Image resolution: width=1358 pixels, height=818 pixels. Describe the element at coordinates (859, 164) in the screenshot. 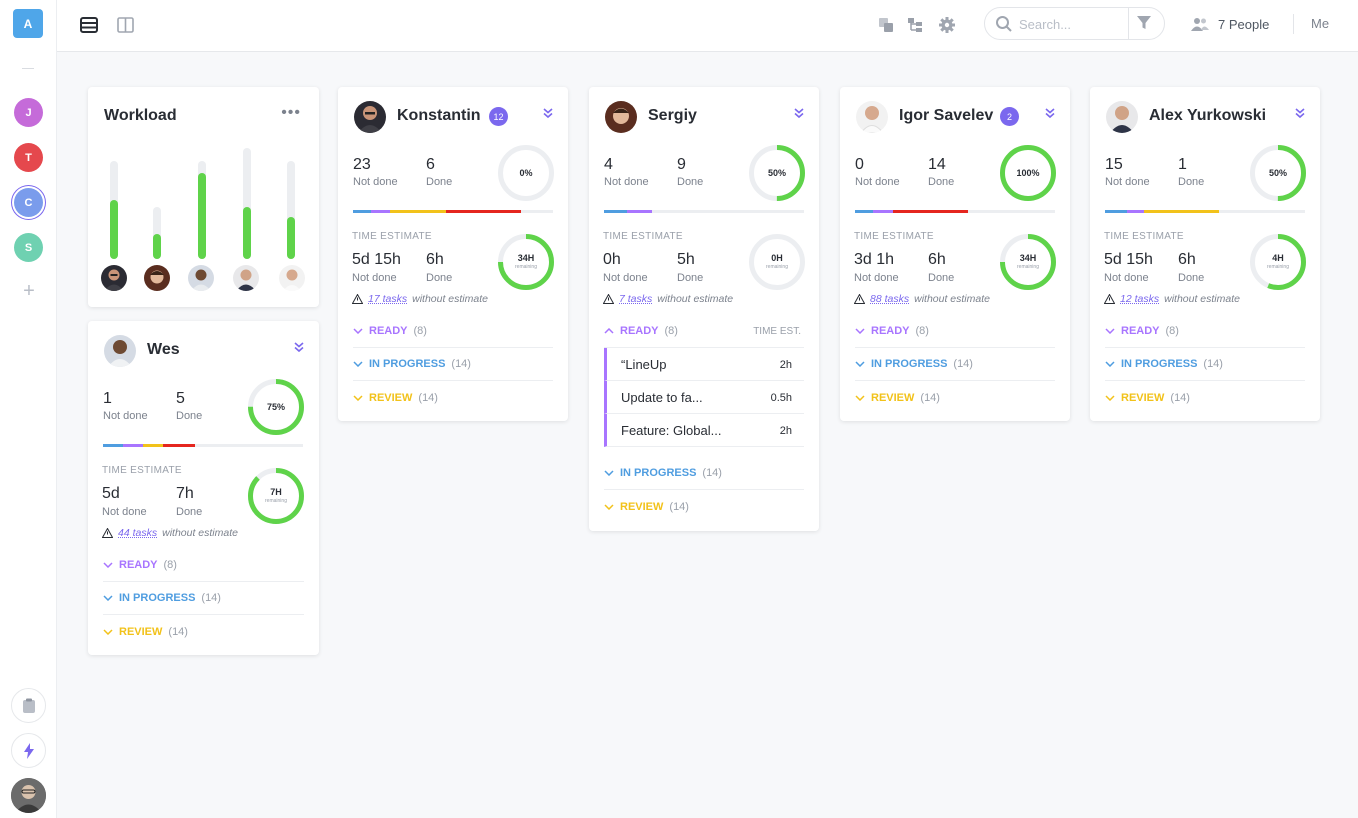

I see `not-done-count: 0` at that location.